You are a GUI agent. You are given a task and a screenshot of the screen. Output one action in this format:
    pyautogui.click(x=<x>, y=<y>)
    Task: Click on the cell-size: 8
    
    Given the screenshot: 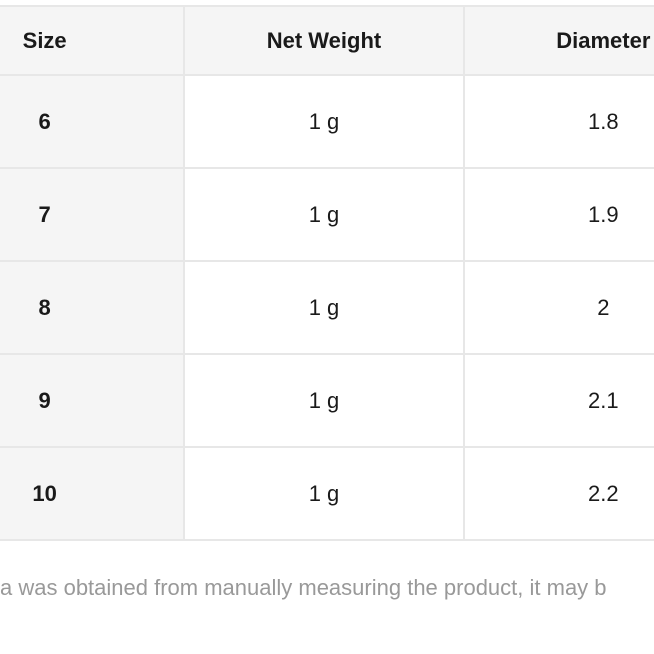 What is the action you would take?
    pyautogui.click(x=93, y=307)
    